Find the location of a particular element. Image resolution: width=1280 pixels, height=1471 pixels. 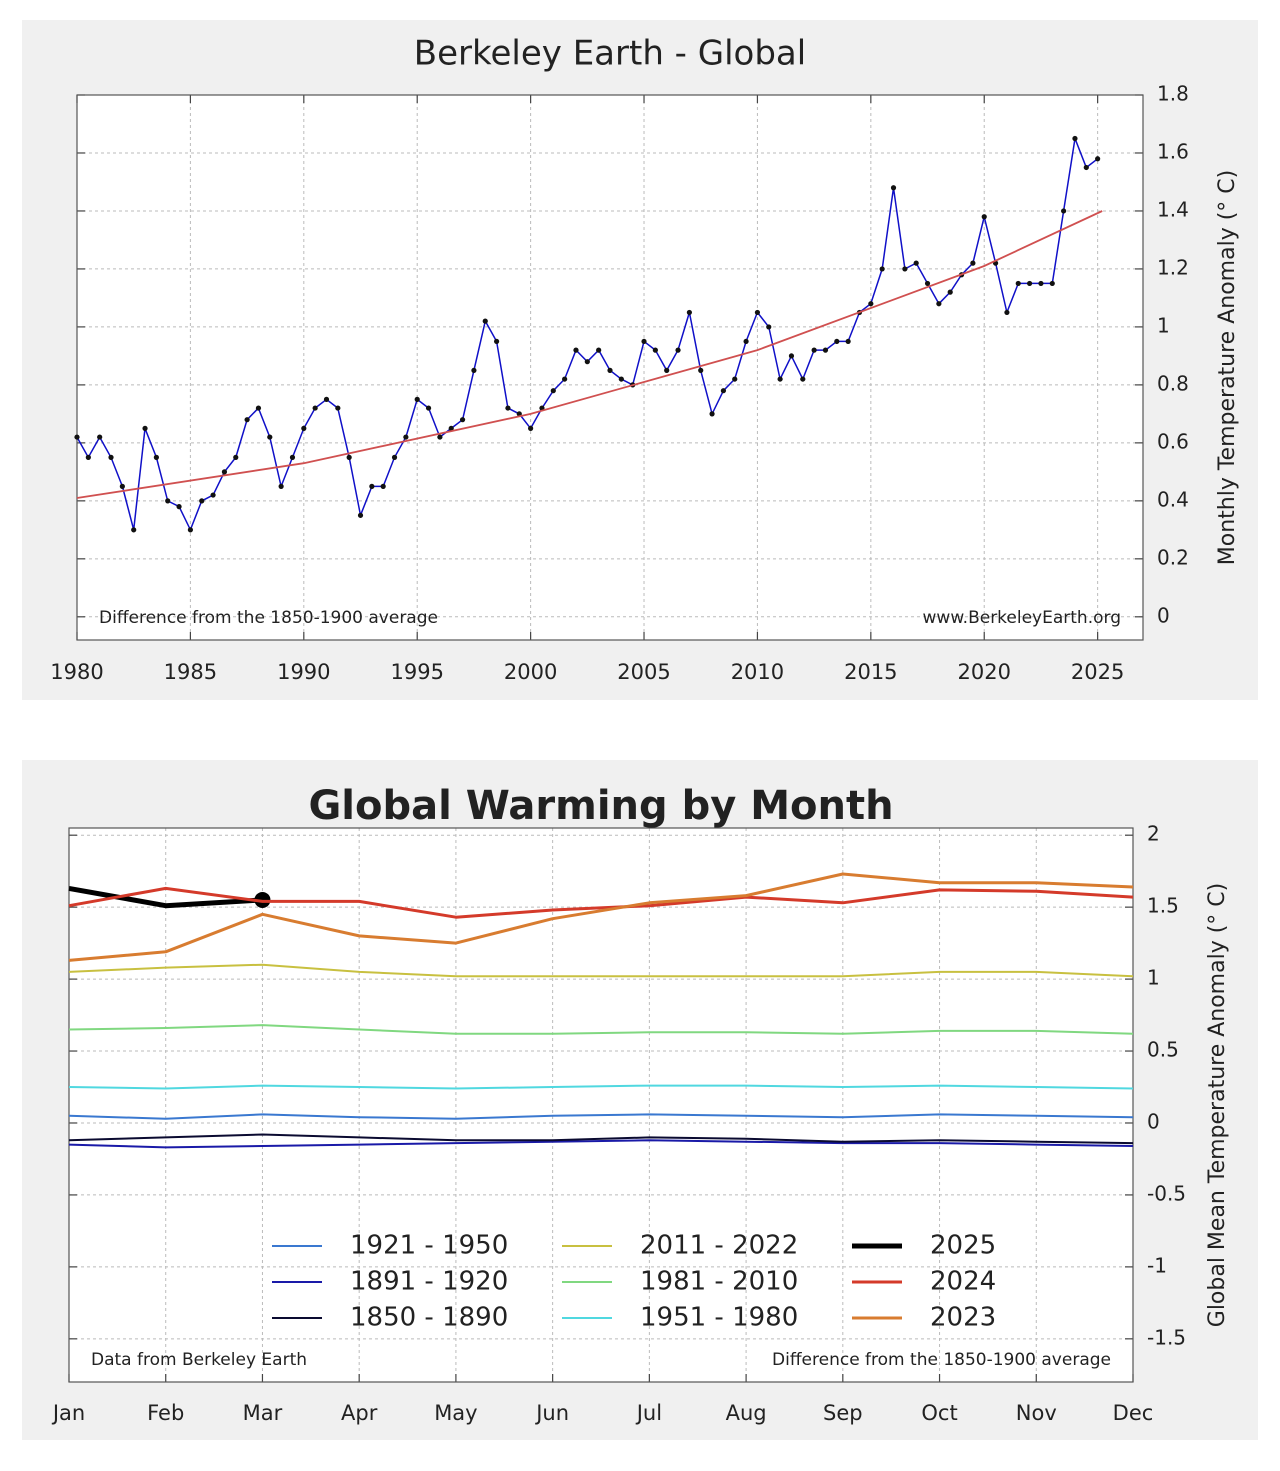

x-tick-label: Jan is located at coordinates (68, 1413).